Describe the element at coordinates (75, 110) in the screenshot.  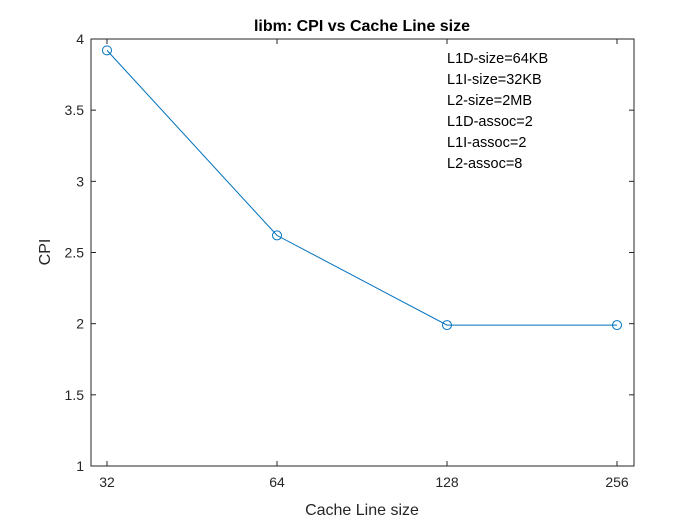
I see `y-tick-label: 3.5` at that location.